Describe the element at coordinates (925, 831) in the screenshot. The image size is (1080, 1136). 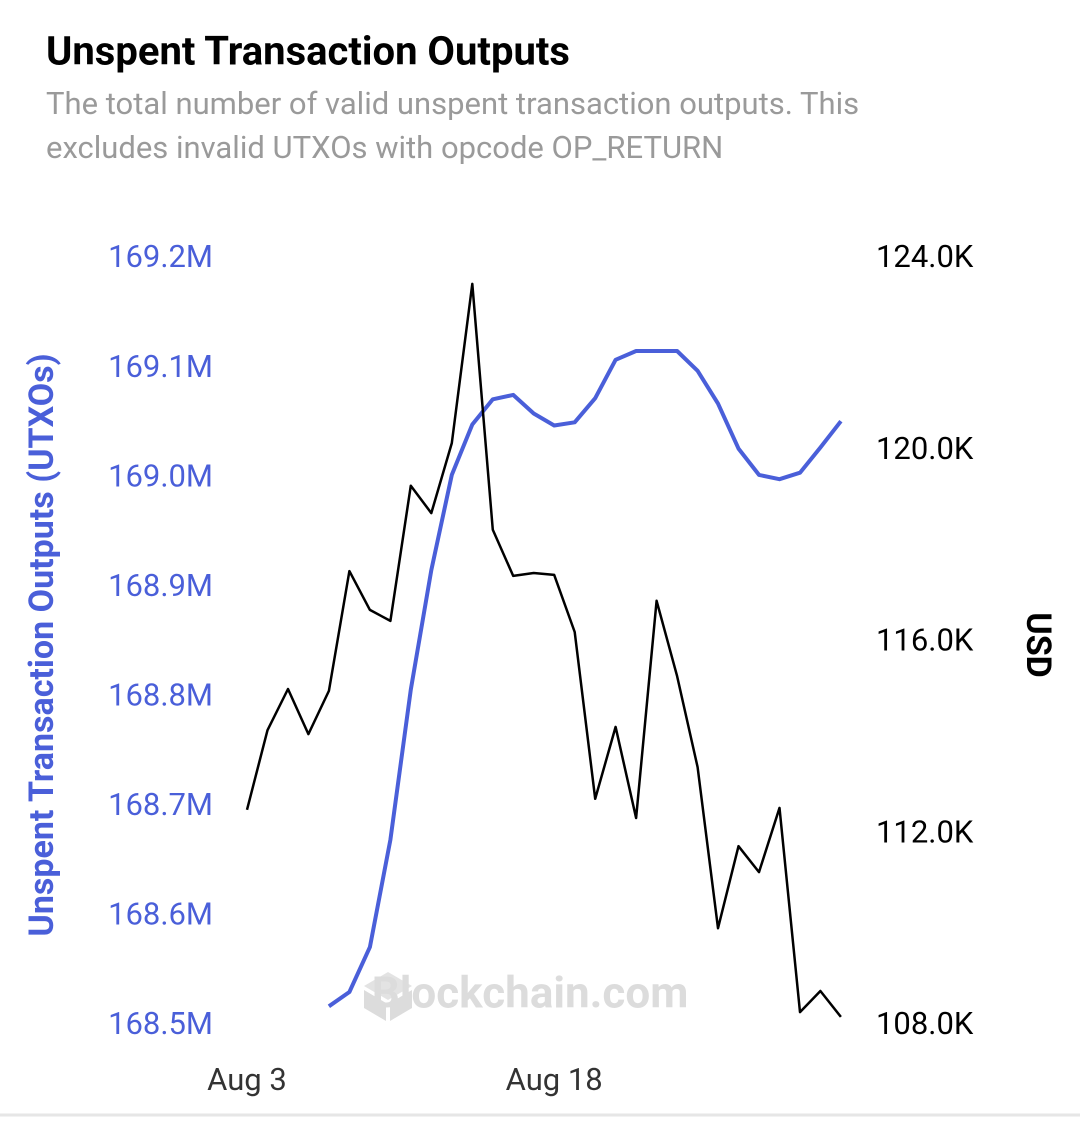
I see `y2-tick-label: 112.0K` at that location.